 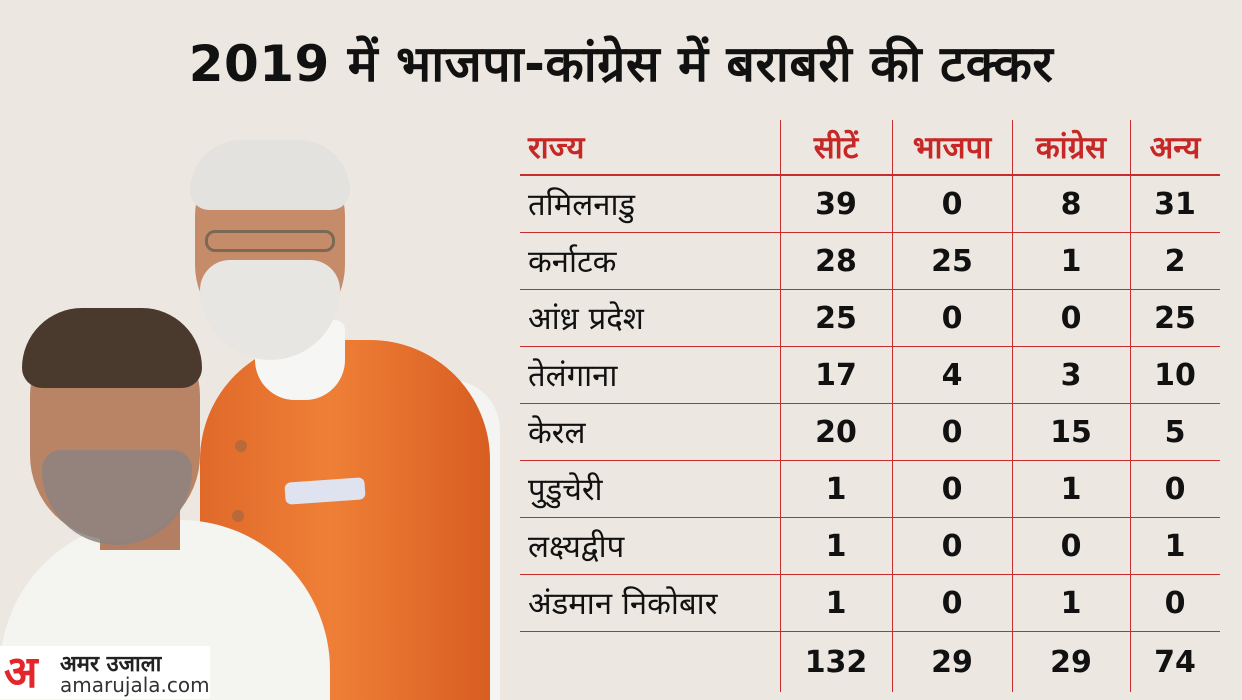 I want to click on cell-state: आंध्र प्रदेश, so click(x=586, y=319).